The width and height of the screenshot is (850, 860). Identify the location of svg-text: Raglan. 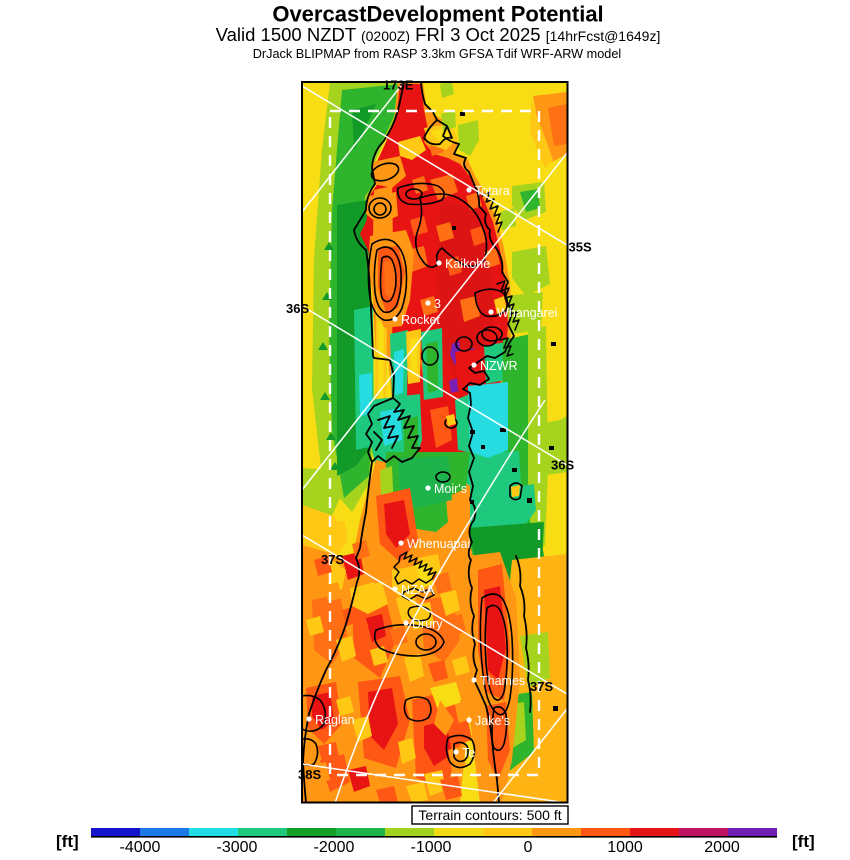
(335, 720).